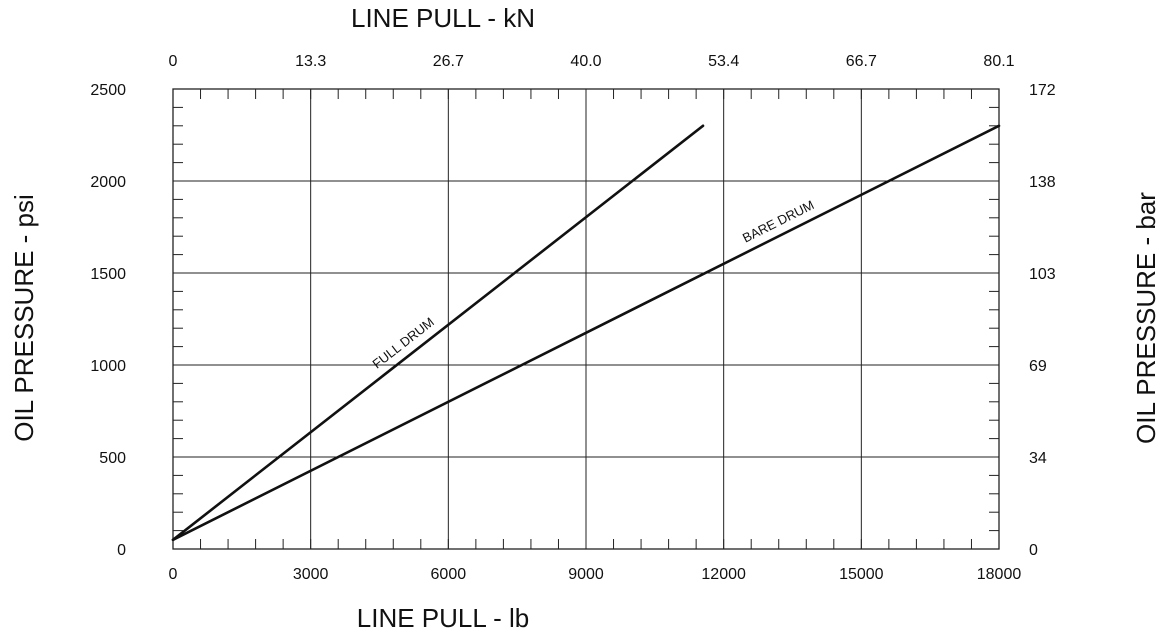 This screenshot has height=638, width=1162. What do you see at coordinates (1038, 366) in the screenshot?
I see `y2-tick-label: 69` at bounding box center [1038, 366].